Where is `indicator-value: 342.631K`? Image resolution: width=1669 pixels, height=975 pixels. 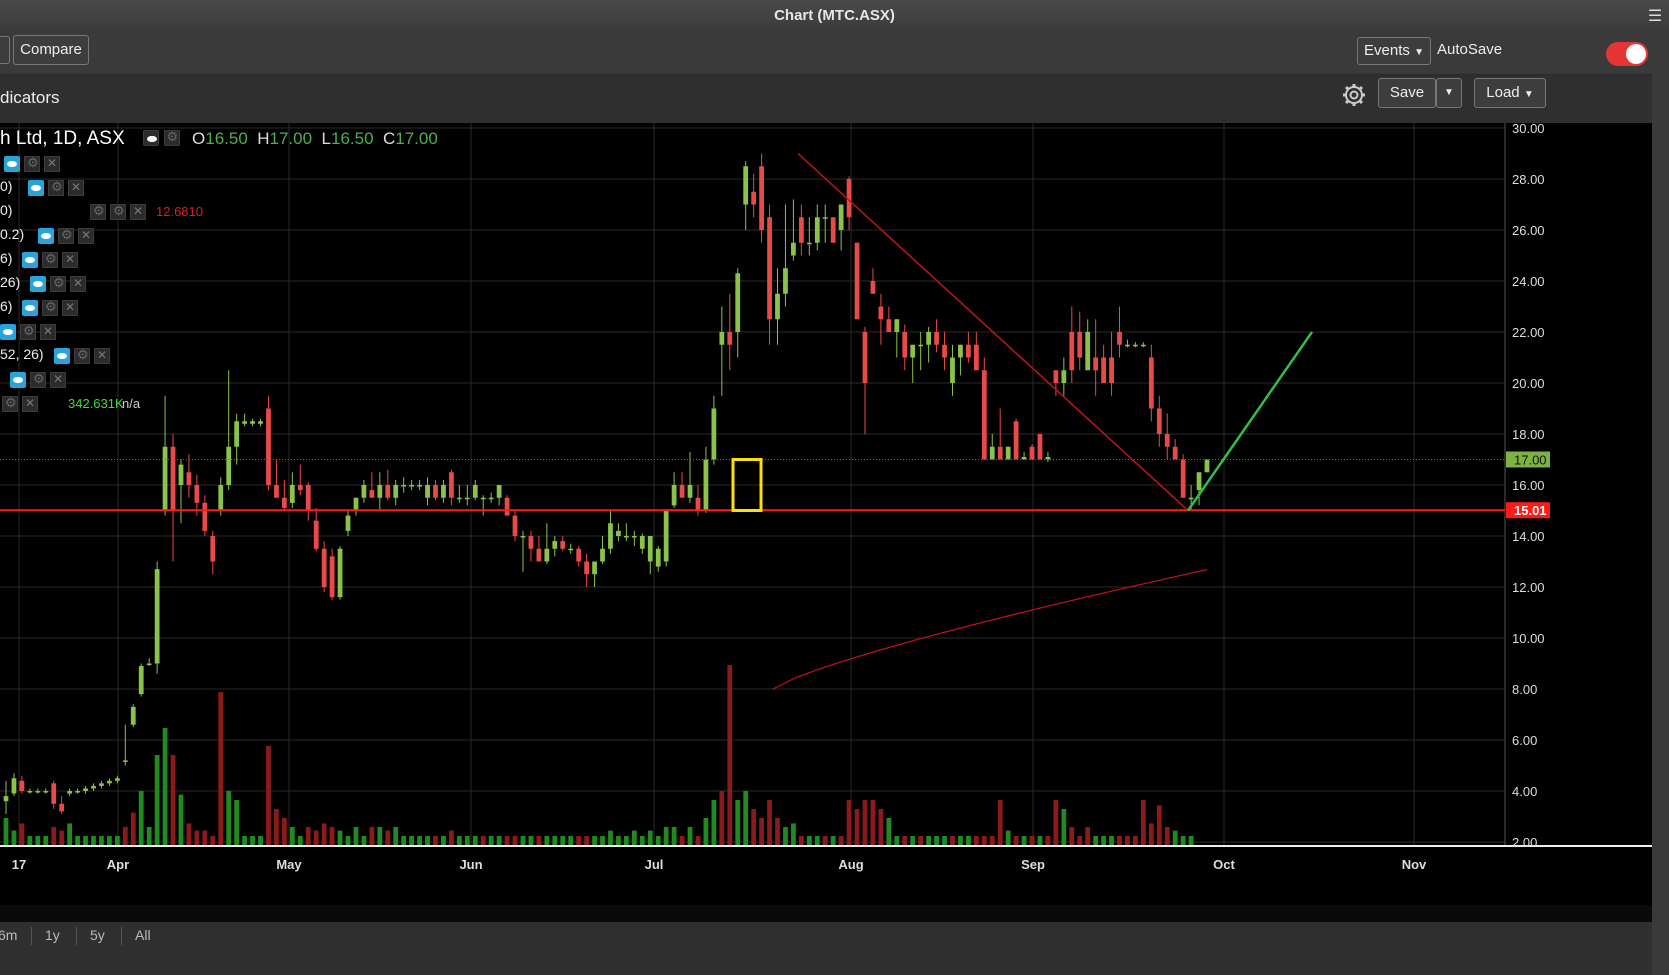
indicator-value: 342.631K is located at coordinates (96, 403).